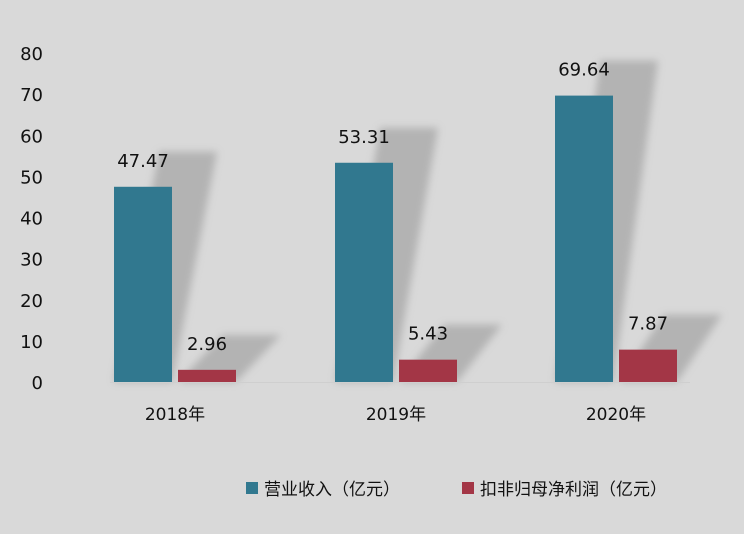 The height and width of the screenshot is (534, 744). What do you see at coordinates (396, 415) in the screenshot?
I see `x-tick-label: 2019年` at bounding box center [396, 415].